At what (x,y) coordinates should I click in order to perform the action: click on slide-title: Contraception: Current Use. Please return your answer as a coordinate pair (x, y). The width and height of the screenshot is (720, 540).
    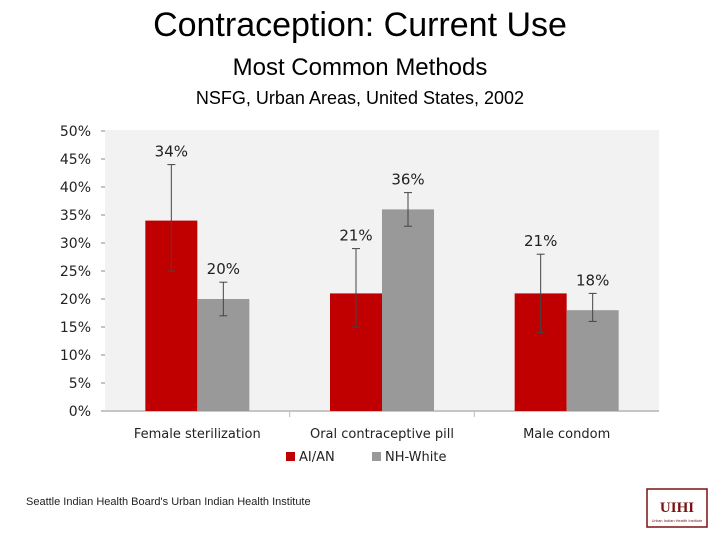
    Looking at the image, I should click on (360, 25).